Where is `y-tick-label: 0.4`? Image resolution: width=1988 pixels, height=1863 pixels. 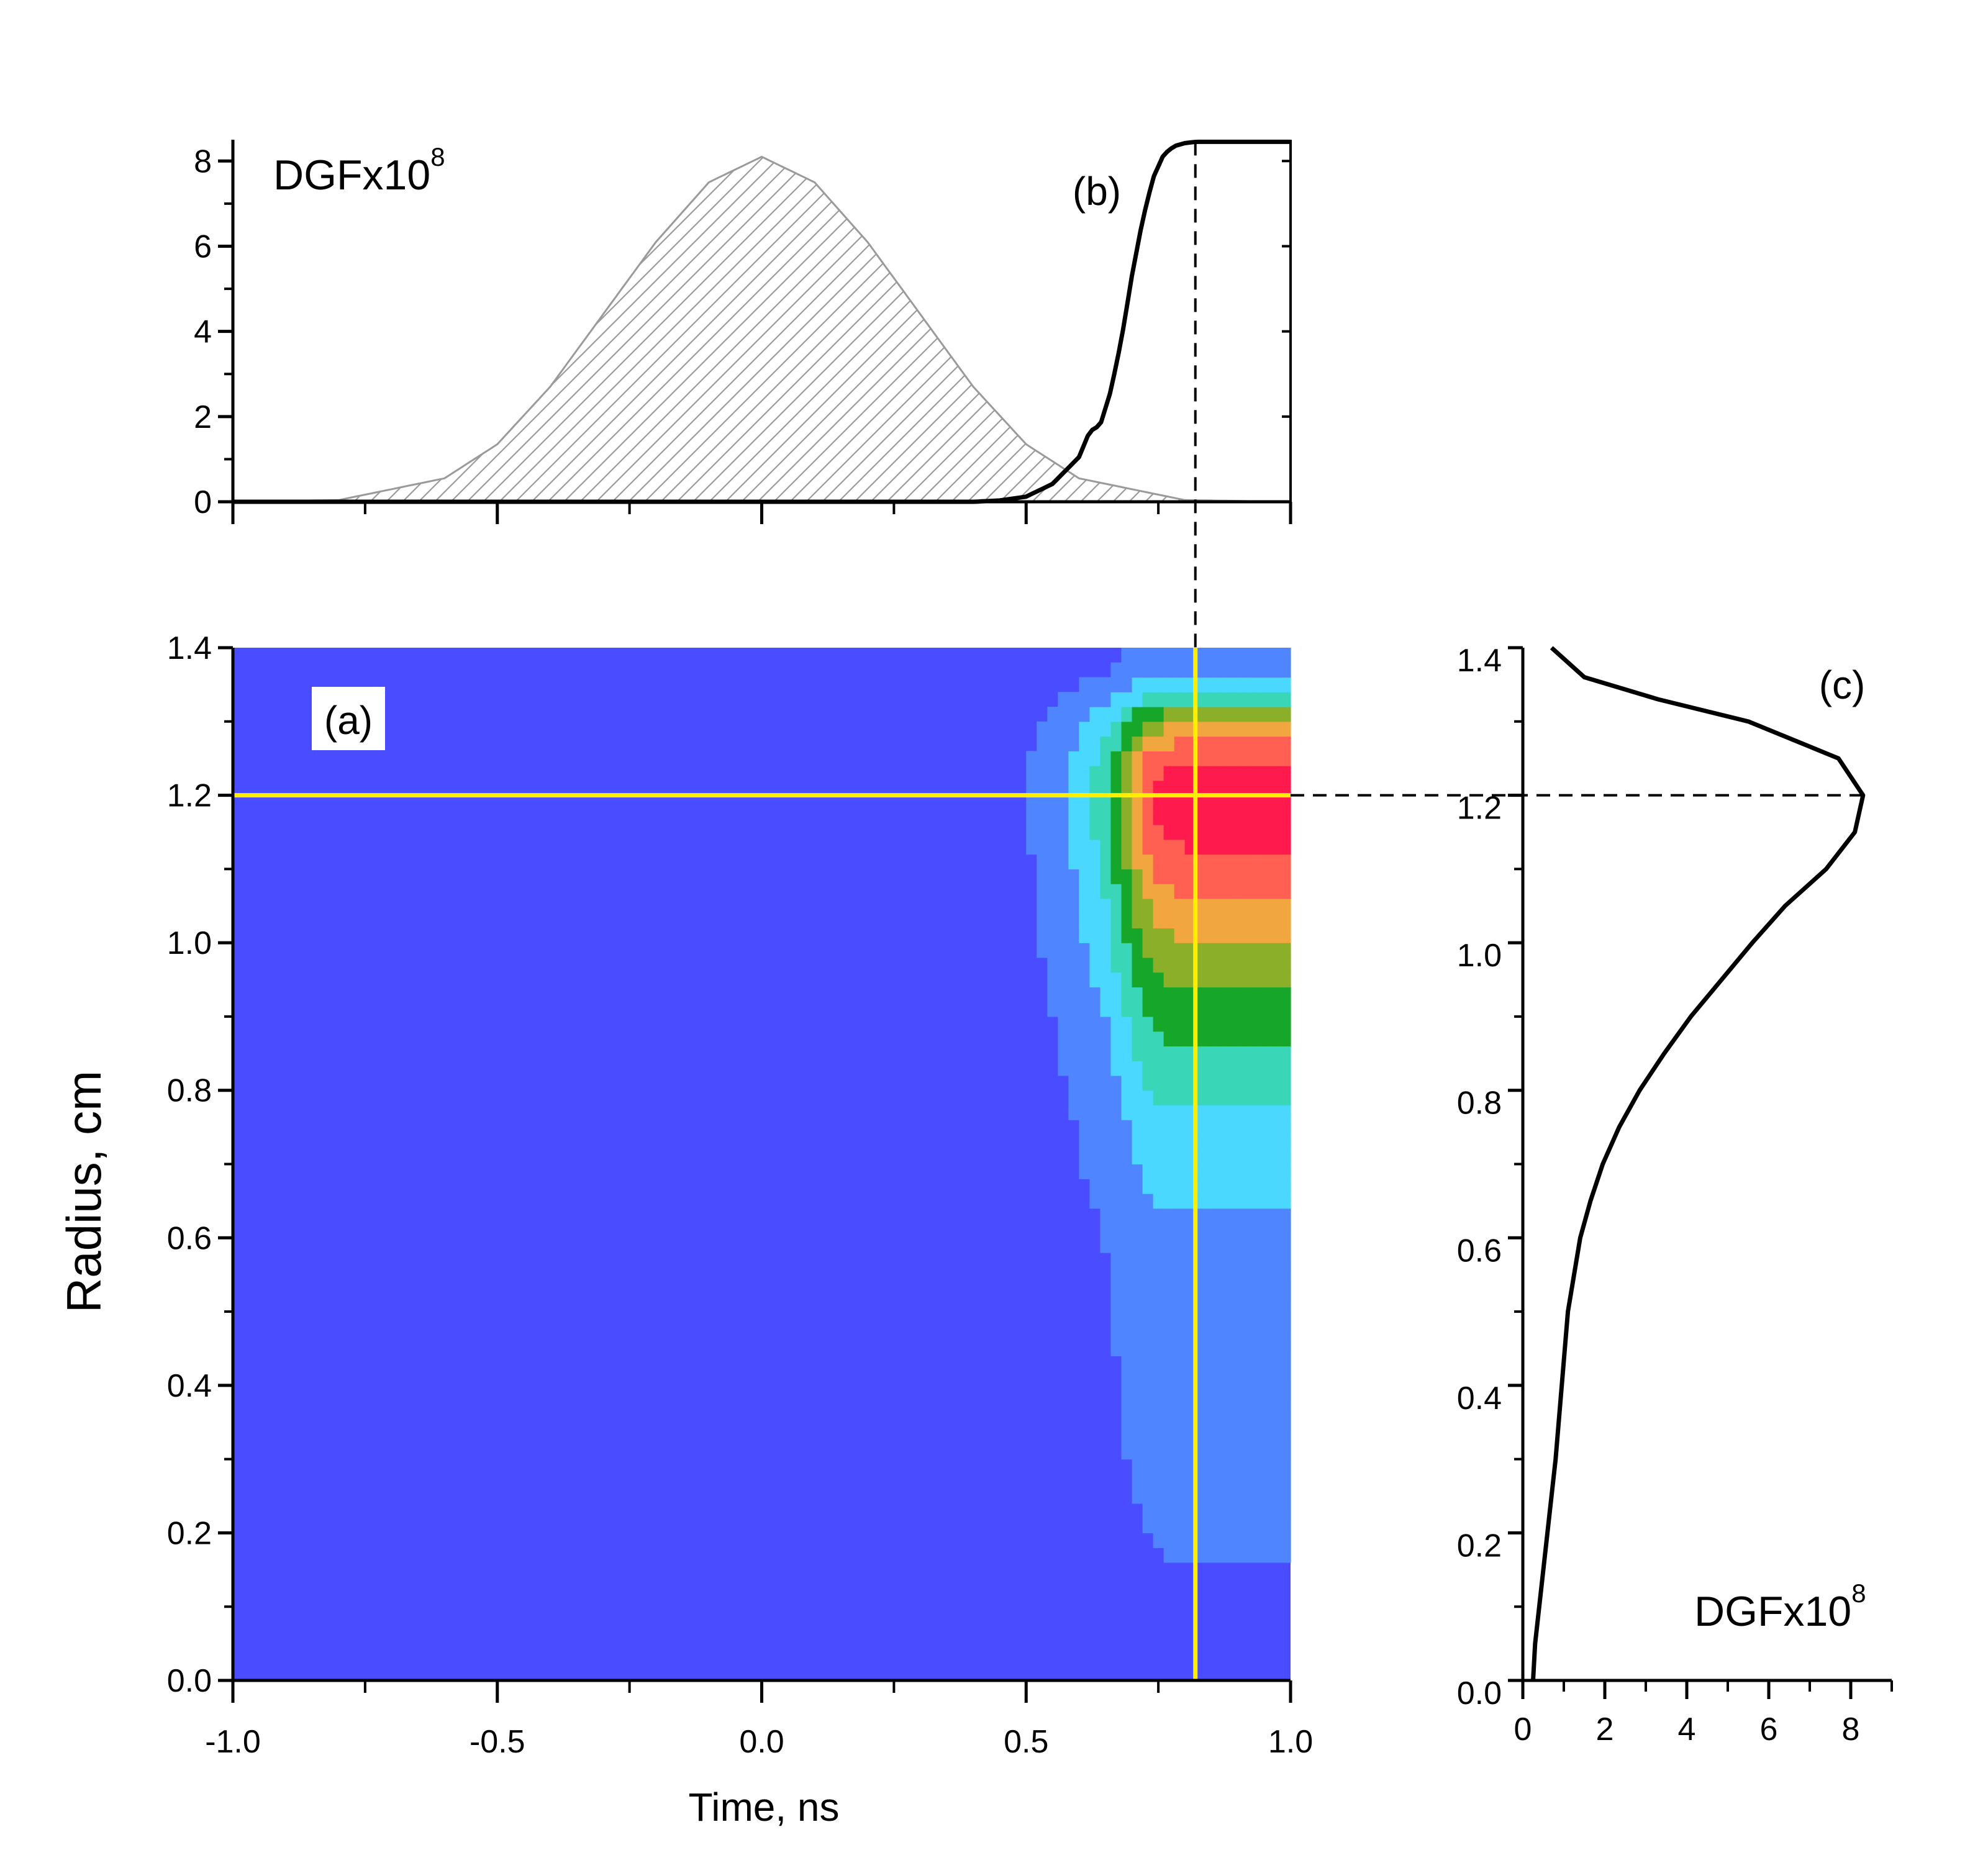
y-tick-label: 0.4 is located at coordinates (189, 1386).